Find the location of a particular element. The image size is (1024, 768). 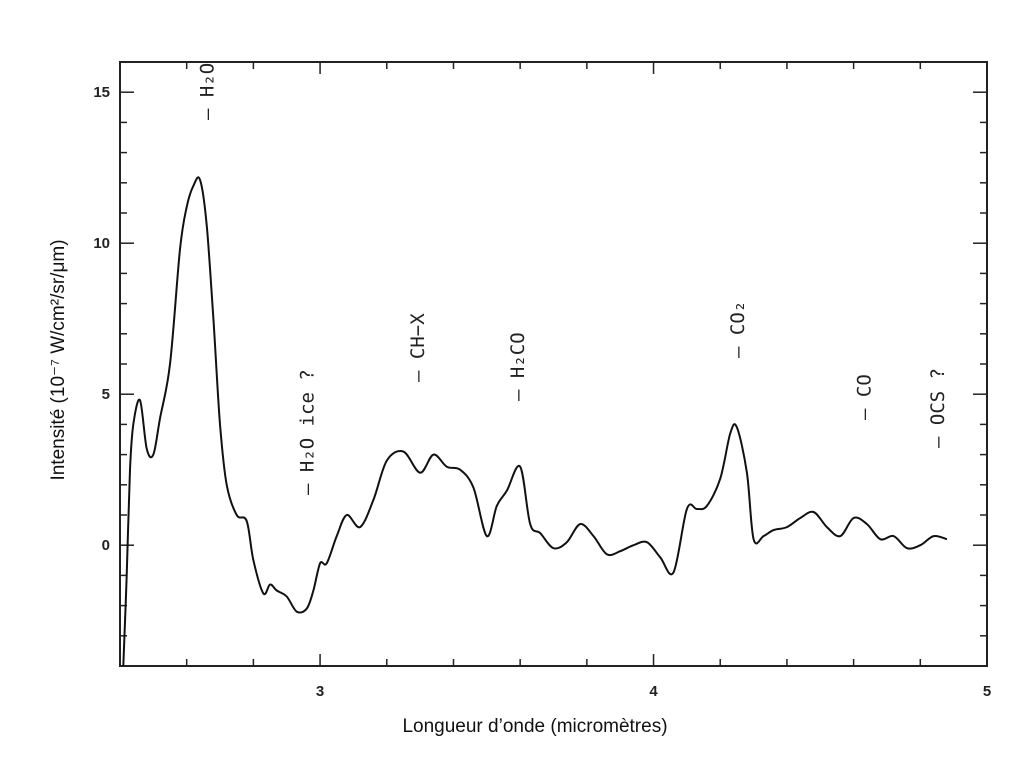

feature-label: – CO₂ is located at coordinates (738, 329).